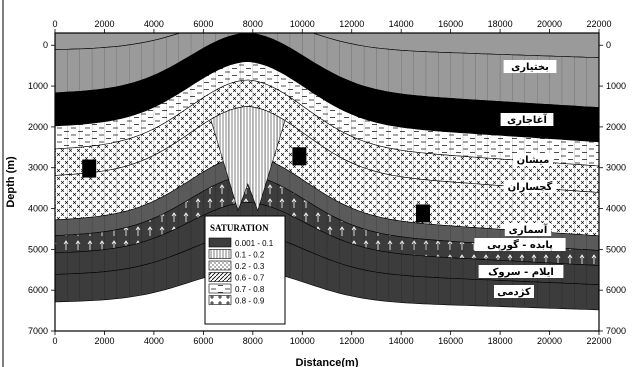  Describe the element at coordinates (104, 24) in the screenshot. I see `x-tick-label-top: 2000` at that location.